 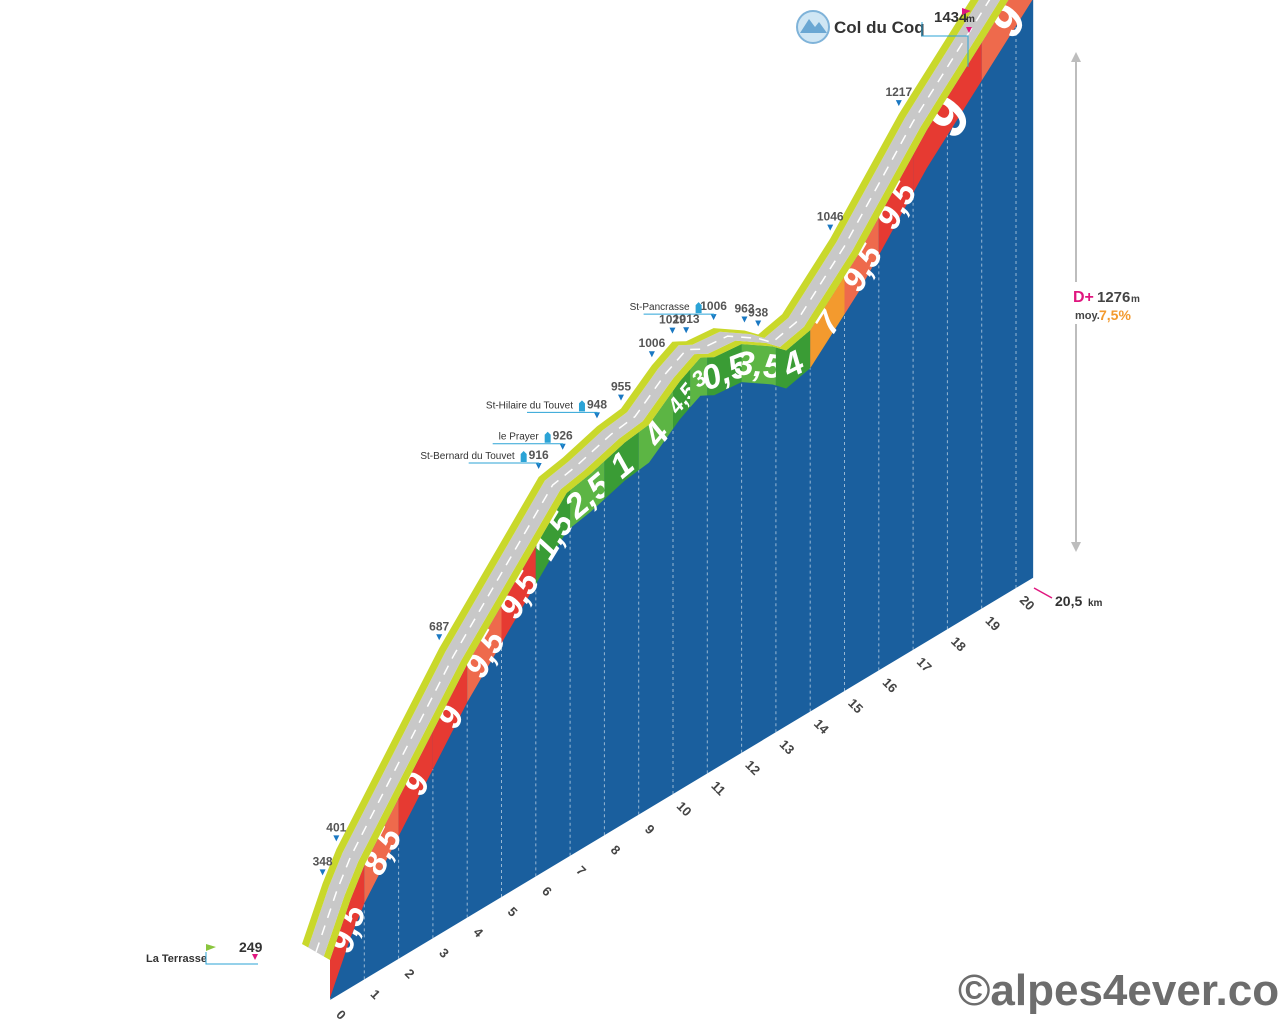 I want to click on km-tick-label: 1, so click(x=376, y=994).